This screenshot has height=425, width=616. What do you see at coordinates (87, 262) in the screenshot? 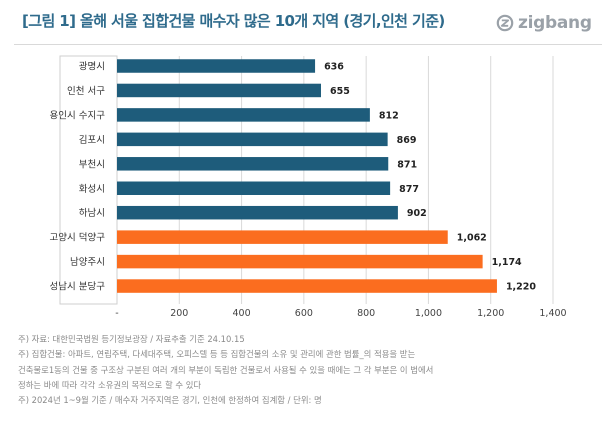
I see `category-label-8: 남양주시` at bounding box center [87, 262].